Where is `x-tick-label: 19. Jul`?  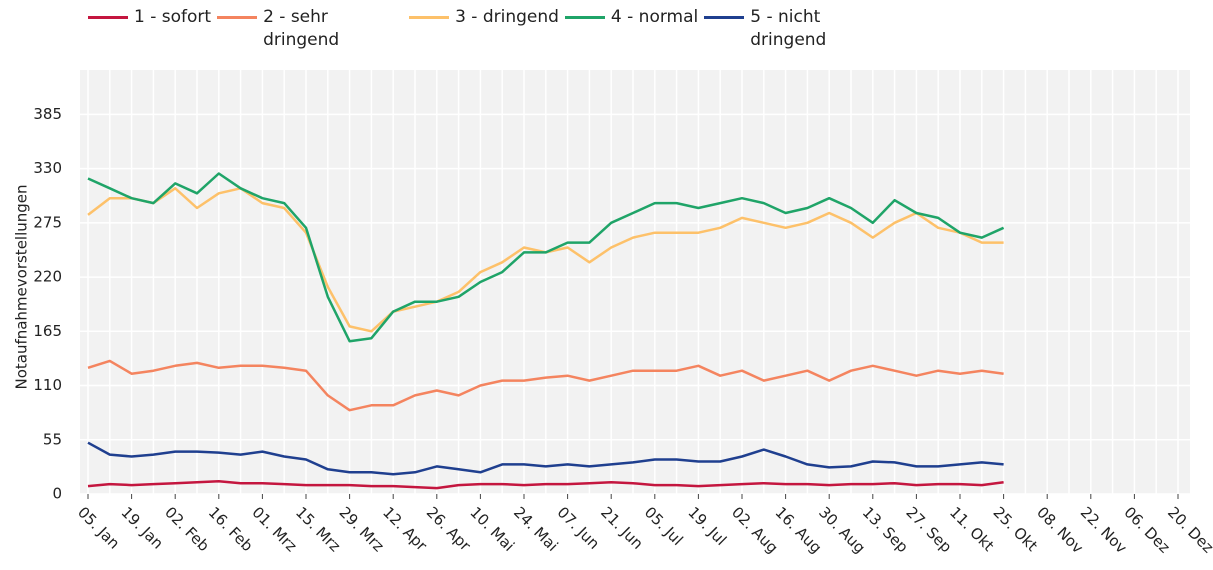 x-tick-label: 19. Jul is located at coordinates (707, 526).